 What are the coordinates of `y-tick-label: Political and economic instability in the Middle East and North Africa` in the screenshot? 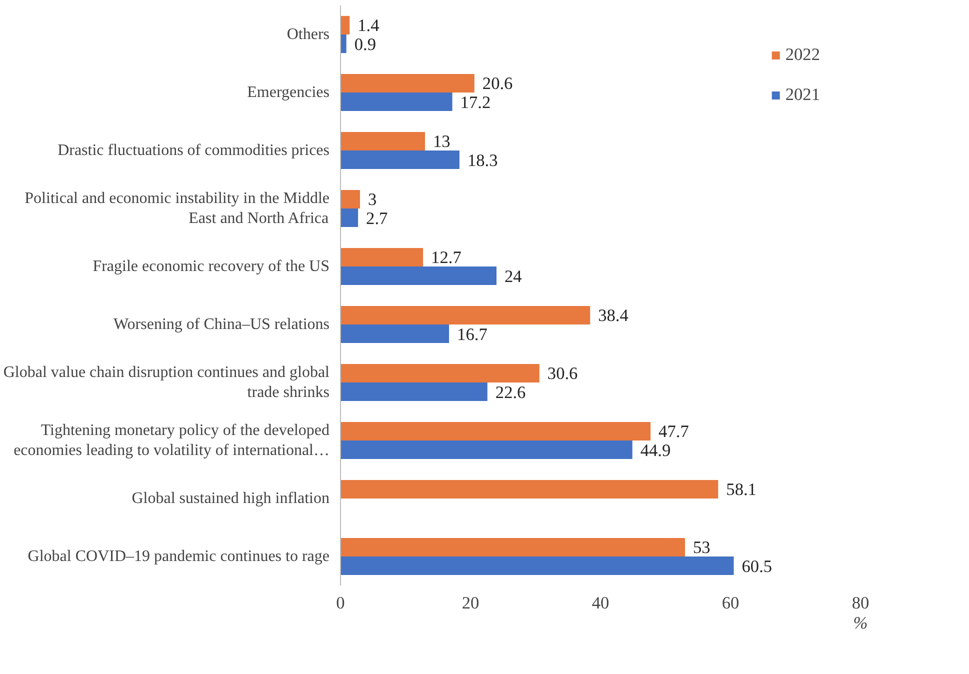 It's located at (177, 209).